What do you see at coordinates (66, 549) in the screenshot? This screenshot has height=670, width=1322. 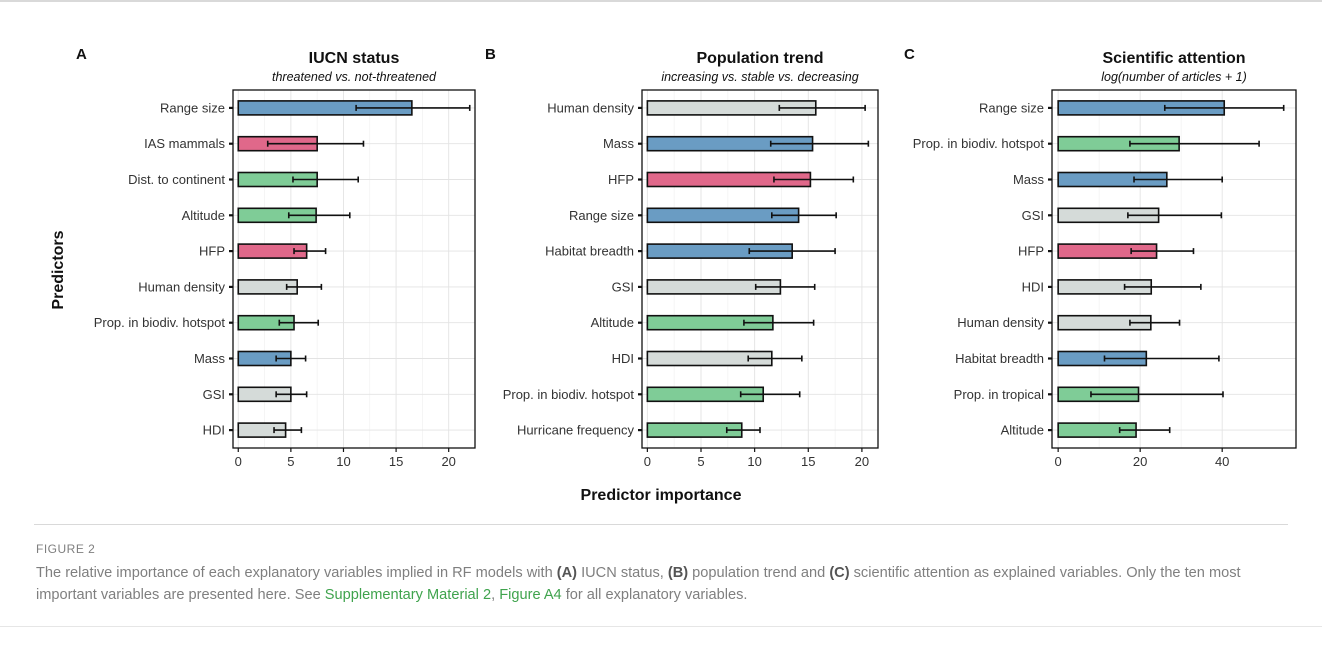 I see `caption-label: FIGURE 2` at bounding box center [66, 549].